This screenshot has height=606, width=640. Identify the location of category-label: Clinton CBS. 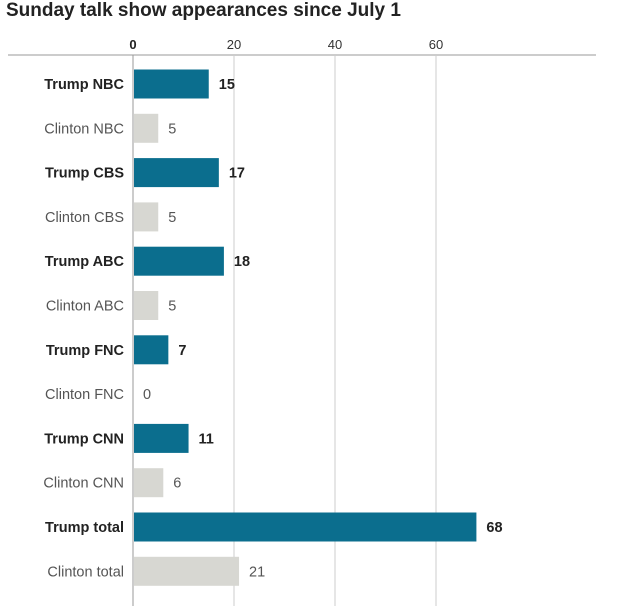
(84, 218).